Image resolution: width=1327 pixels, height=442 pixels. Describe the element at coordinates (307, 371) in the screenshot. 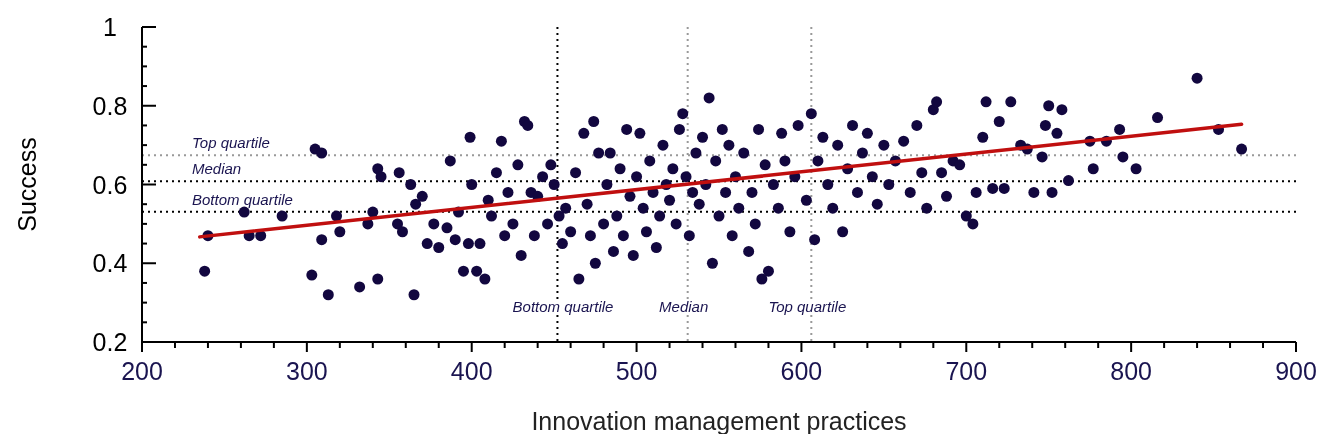

I see `x-tick-label: 300` at that location.